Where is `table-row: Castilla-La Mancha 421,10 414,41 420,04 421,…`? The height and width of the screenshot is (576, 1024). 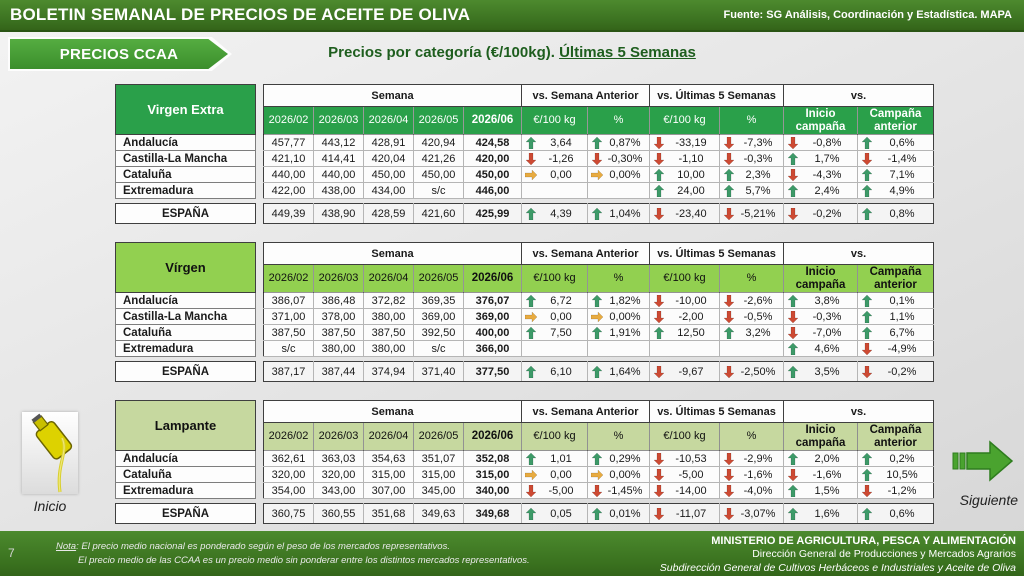
table-row: Castilla-La Mancha 421,10 414,41 420,04 421,… is located at coordinates (525, 158).